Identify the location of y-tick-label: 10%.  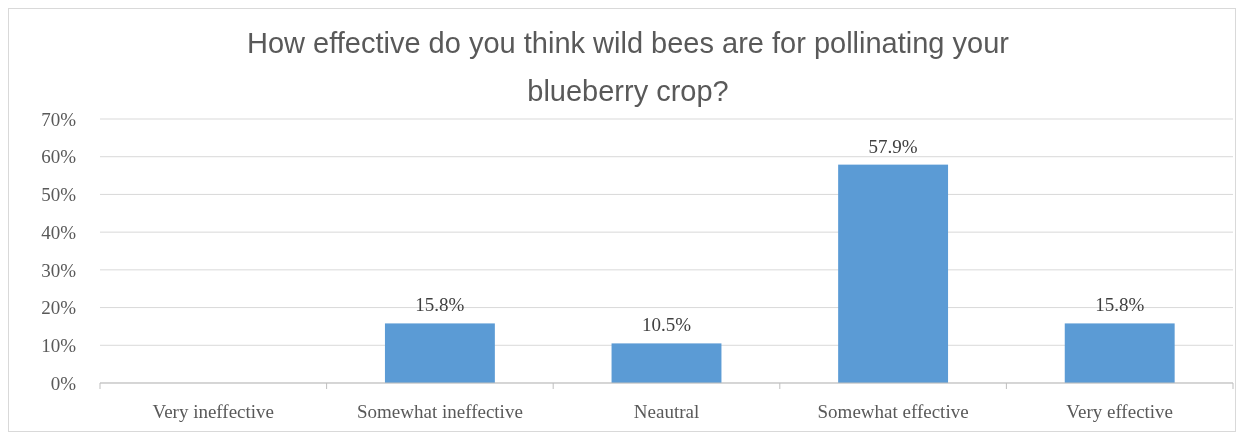
(59, 345).